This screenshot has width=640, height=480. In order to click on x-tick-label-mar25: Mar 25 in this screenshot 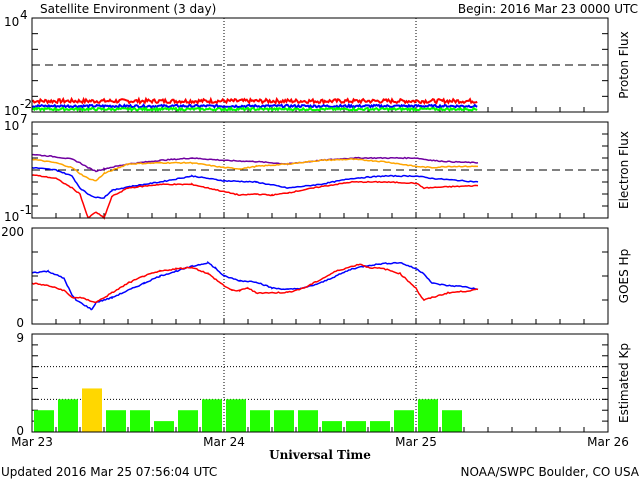, I will do `click(416, 442)`.